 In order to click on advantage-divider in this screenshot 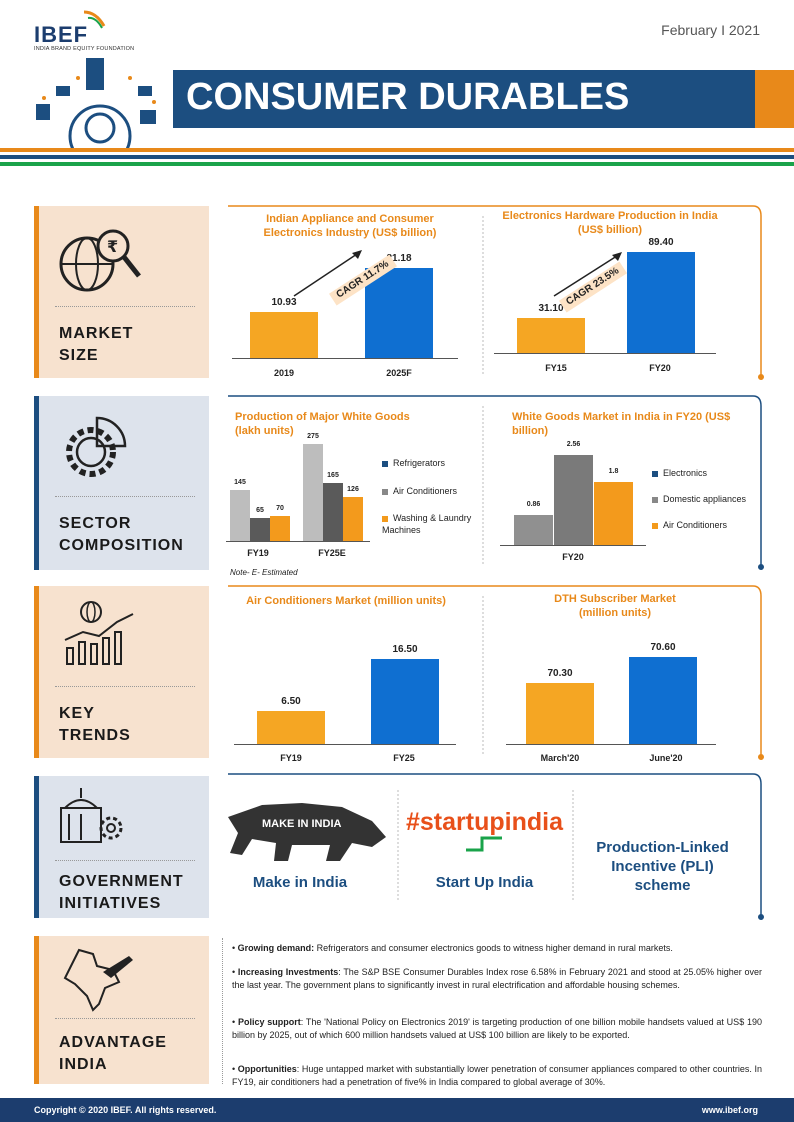, I will do `click(222, 1011)`.